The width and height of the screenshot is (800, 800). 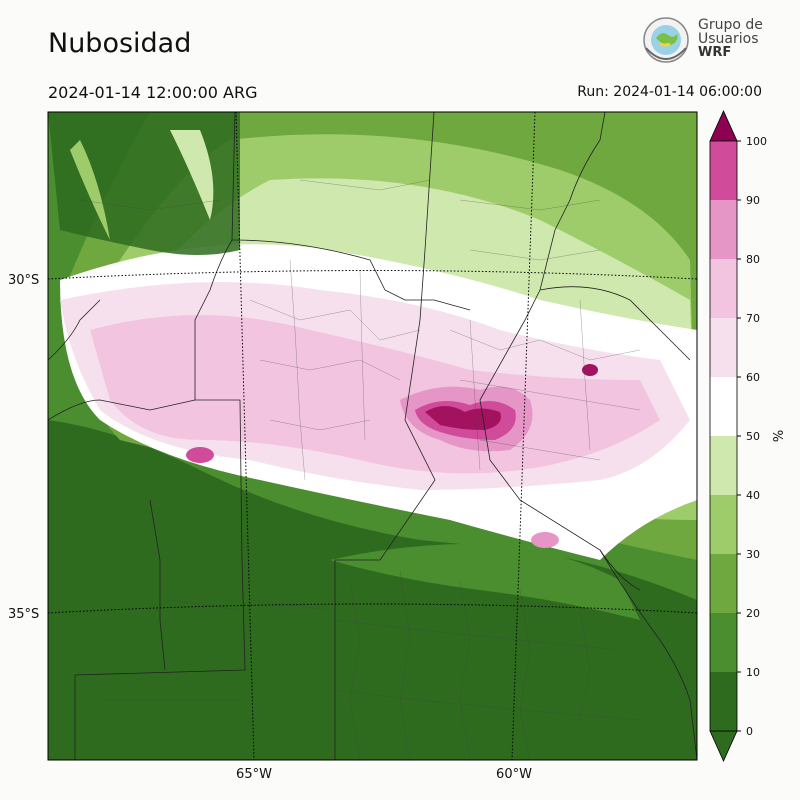 I want to click on colorbar: 0 10 20 30 40 50 60 70 80 90 100, so click(x=738, y=436).